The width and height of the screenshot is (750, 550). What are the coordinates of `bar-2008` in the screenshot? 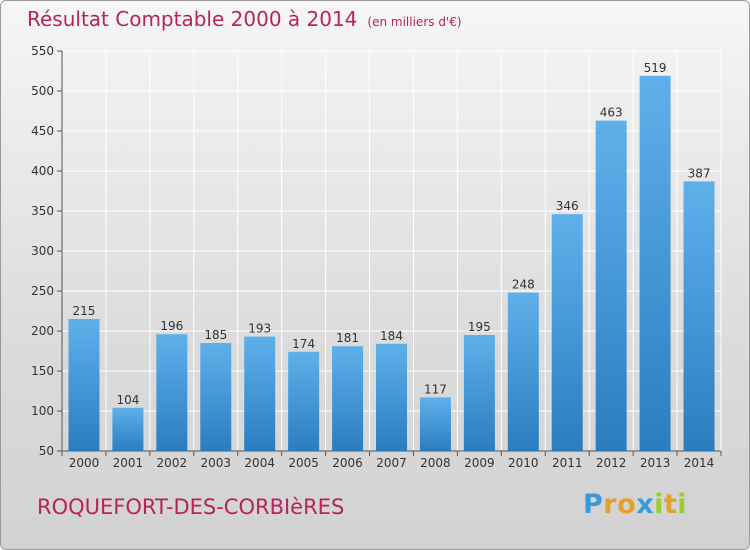 It's located at (435, 424).